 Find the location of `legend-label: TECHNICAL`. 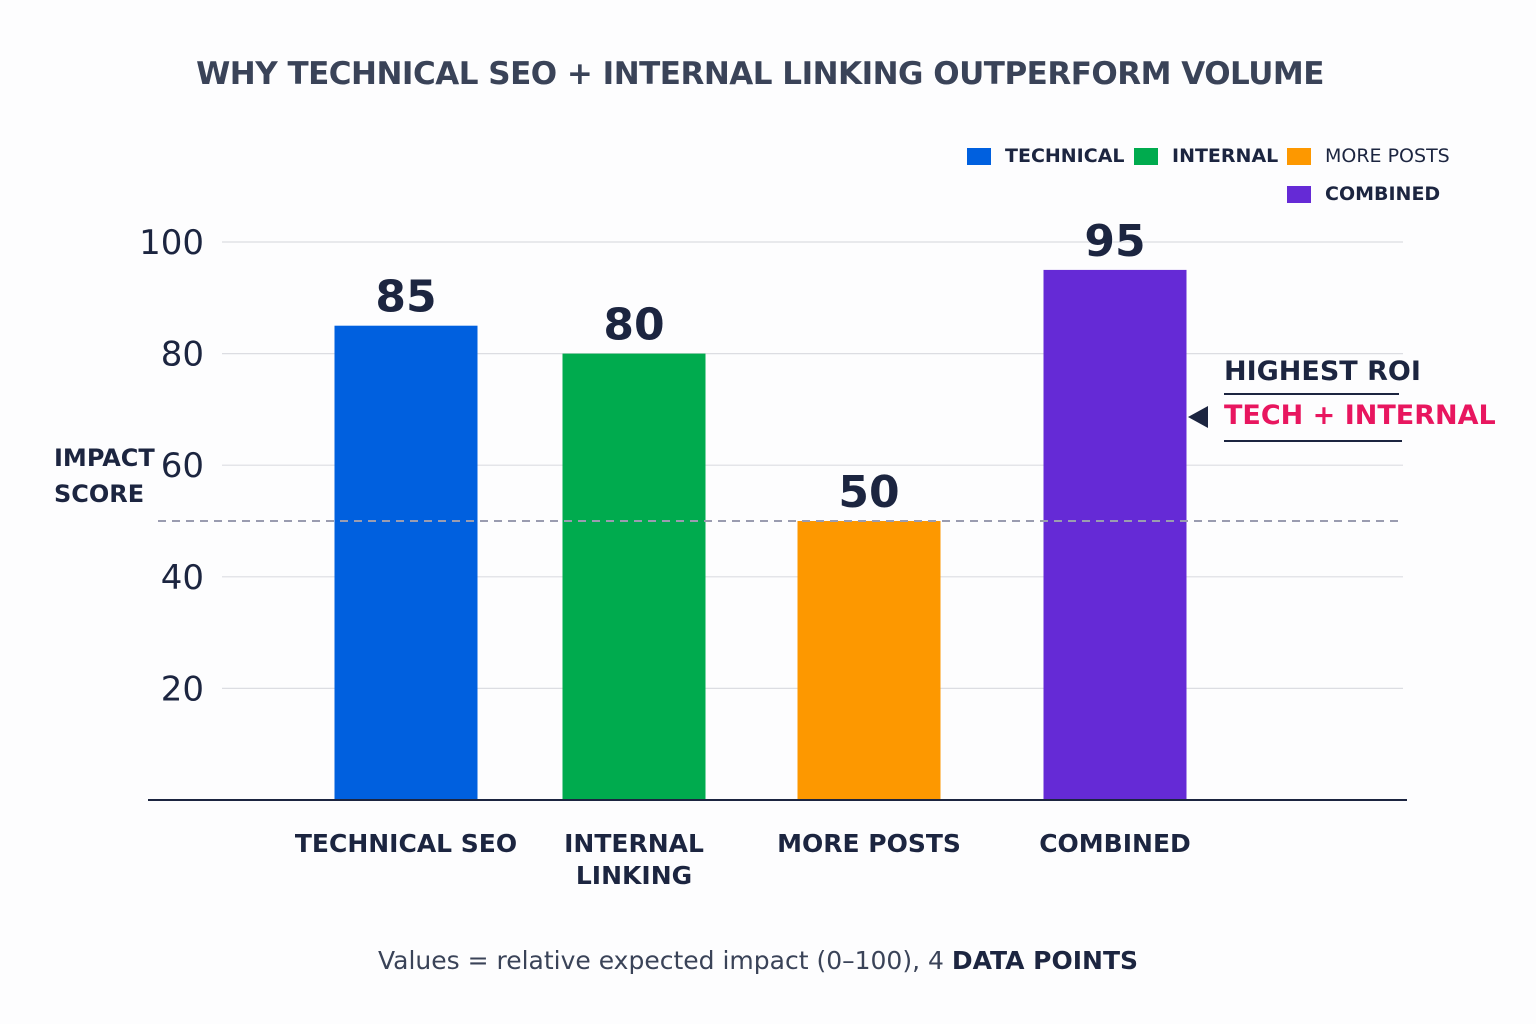

legend-label: TECHNICAL is located at coordinates (1065, 156).